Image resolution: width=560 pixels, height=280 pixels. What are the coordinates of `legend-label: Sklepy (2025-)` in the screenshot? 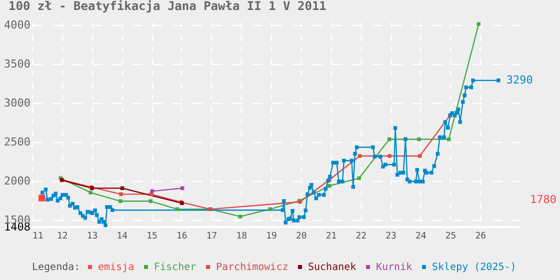 It's located at (474, 267).